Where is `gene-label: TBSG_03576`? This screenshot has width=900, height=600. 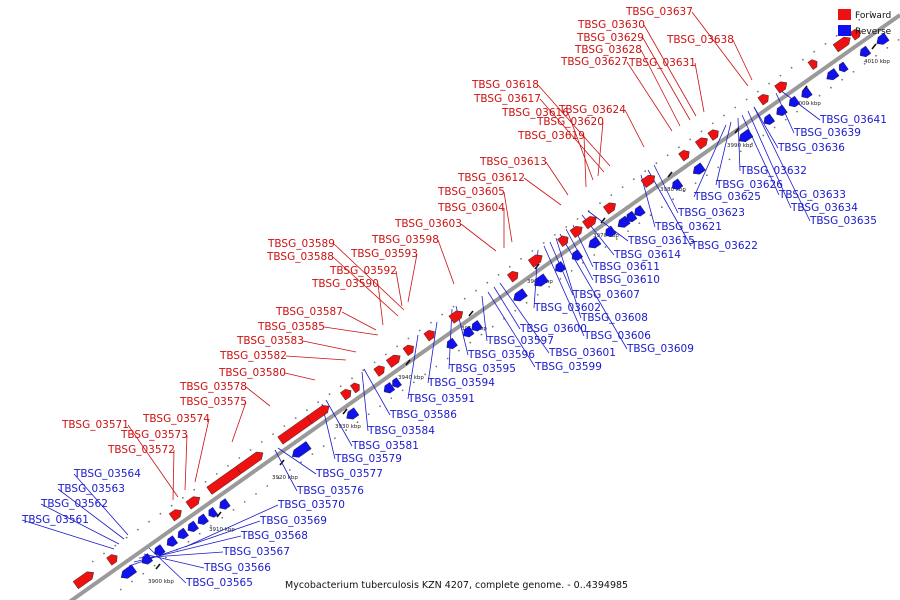 gene-label: TBSG_03576 is located at coordinates (330, 491).